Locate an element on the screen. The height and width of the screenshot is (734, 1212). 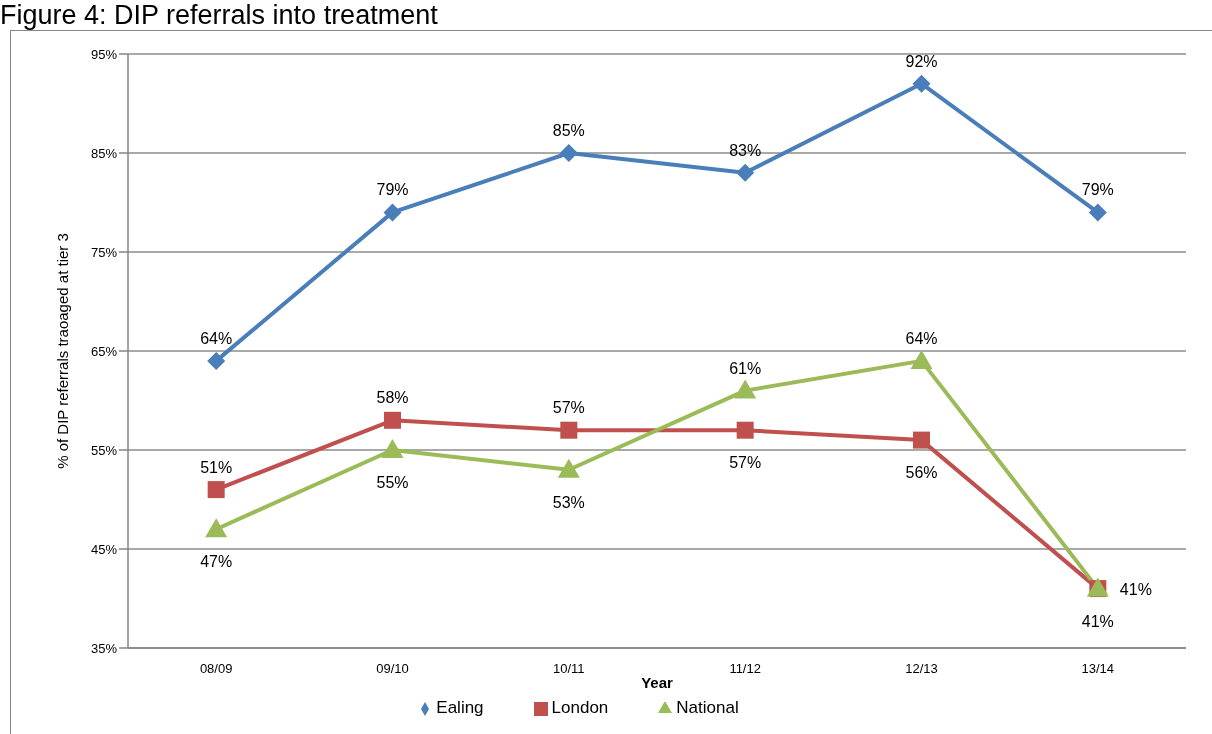
legend-label: National is located at coordinates (707, 707).